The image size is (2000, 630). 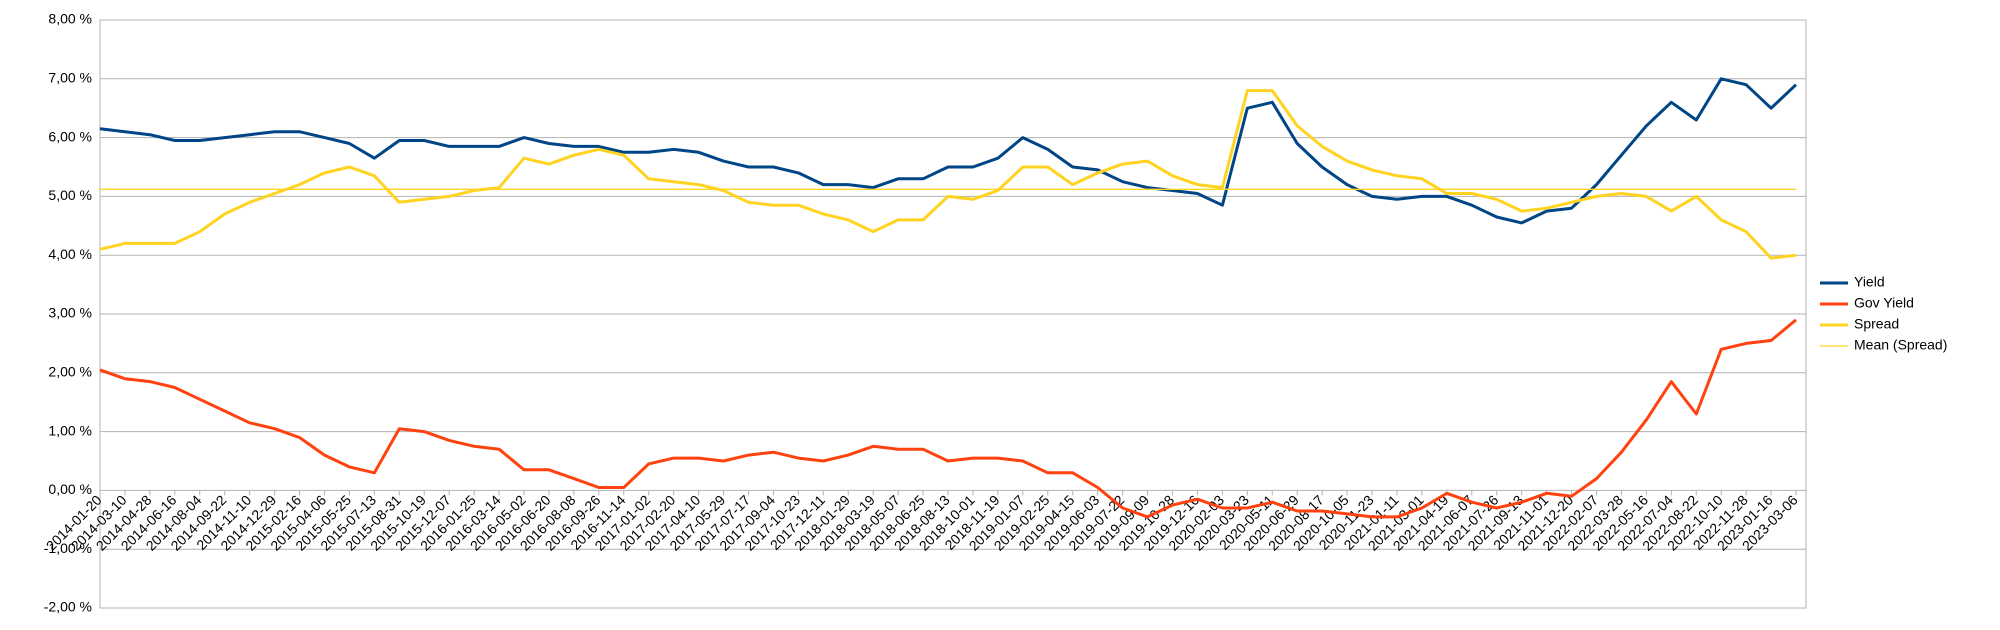 What do you see at coordinates (70, 19) in the screenshot?
I see `y-tick-label: 8,00 %` at bounding box center [70, 19].